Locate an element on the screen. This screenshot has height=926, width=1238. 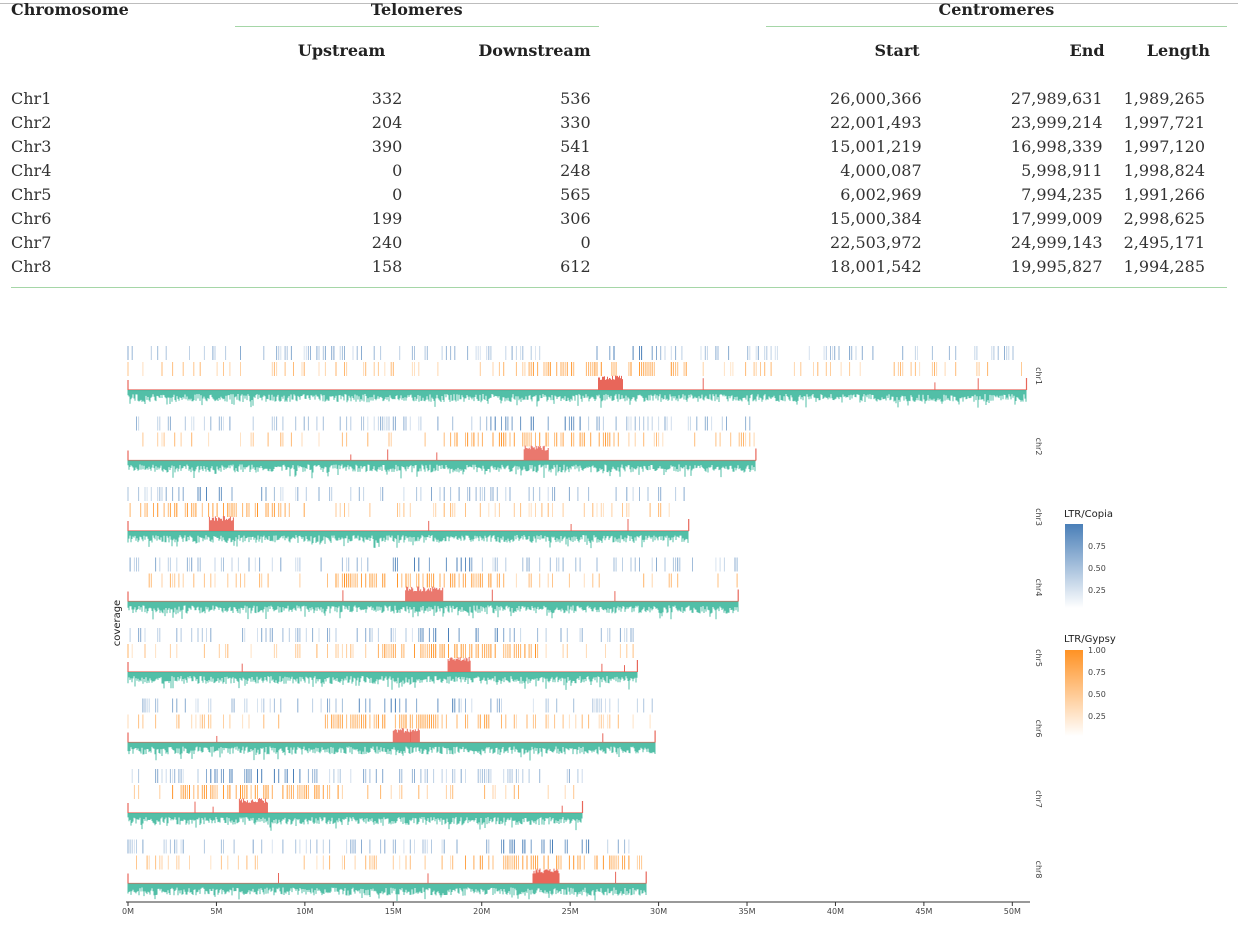
length-cell: 2,998,625 is located at coordinates (1164, 218).